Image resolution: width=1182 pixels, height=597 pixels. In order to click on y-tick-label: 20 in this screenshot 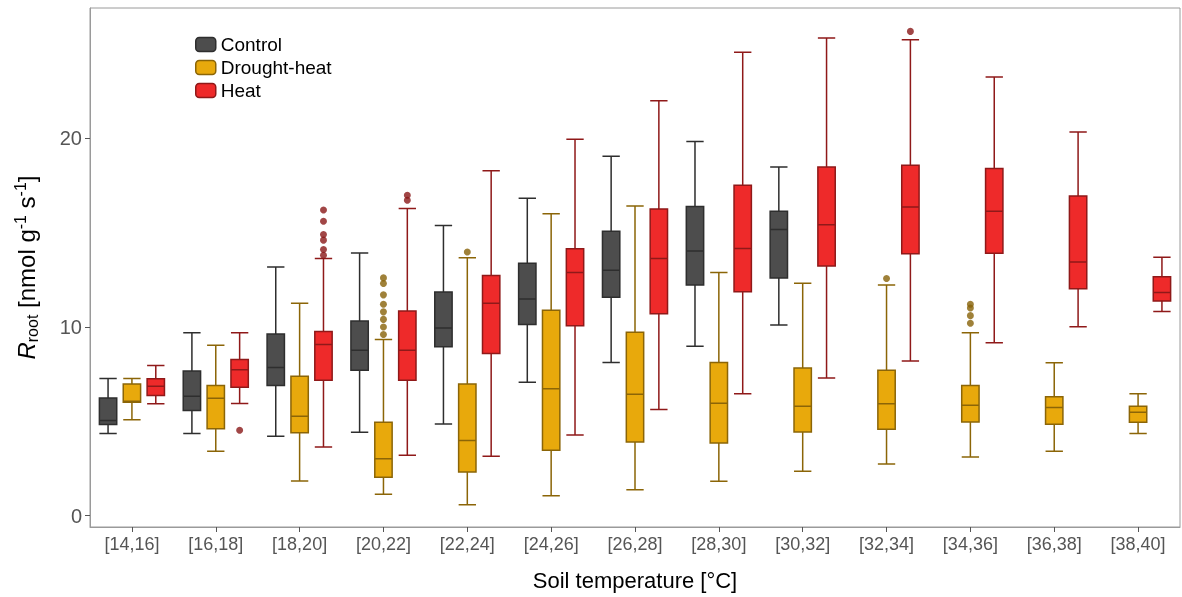, I will do `click(70, 138)`.